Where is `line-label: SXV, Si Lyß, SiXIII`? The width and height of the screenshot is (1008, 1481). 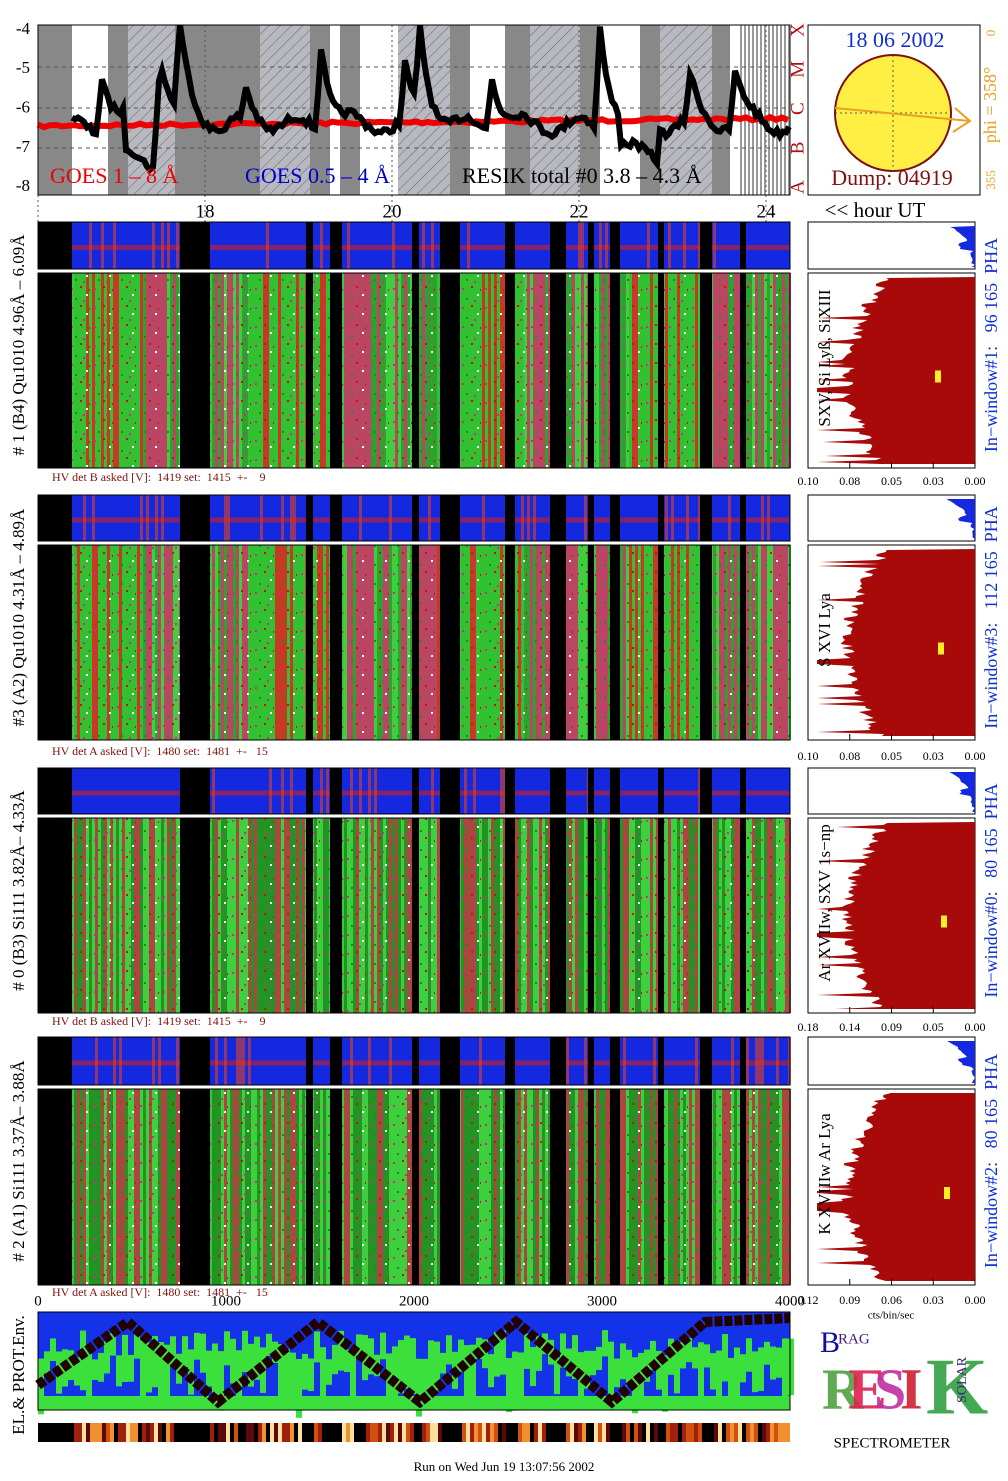 line-label: SXV, Si Lyß, SiXIII is located at coordinates (824, 357).